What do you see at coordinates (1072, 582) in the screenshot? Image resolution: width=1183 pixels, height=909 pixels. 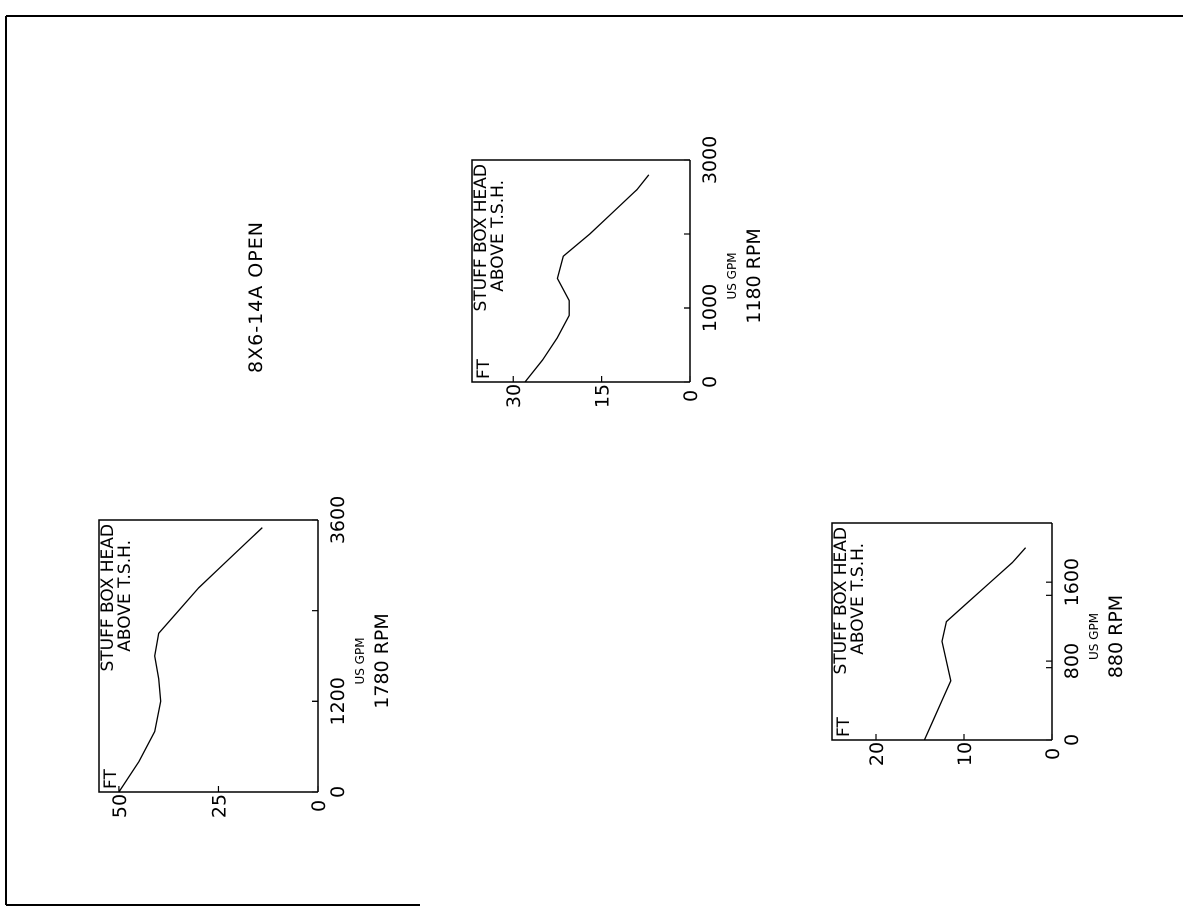 I see `x-tick-label: 1600` at bounding box center [1072, 582].